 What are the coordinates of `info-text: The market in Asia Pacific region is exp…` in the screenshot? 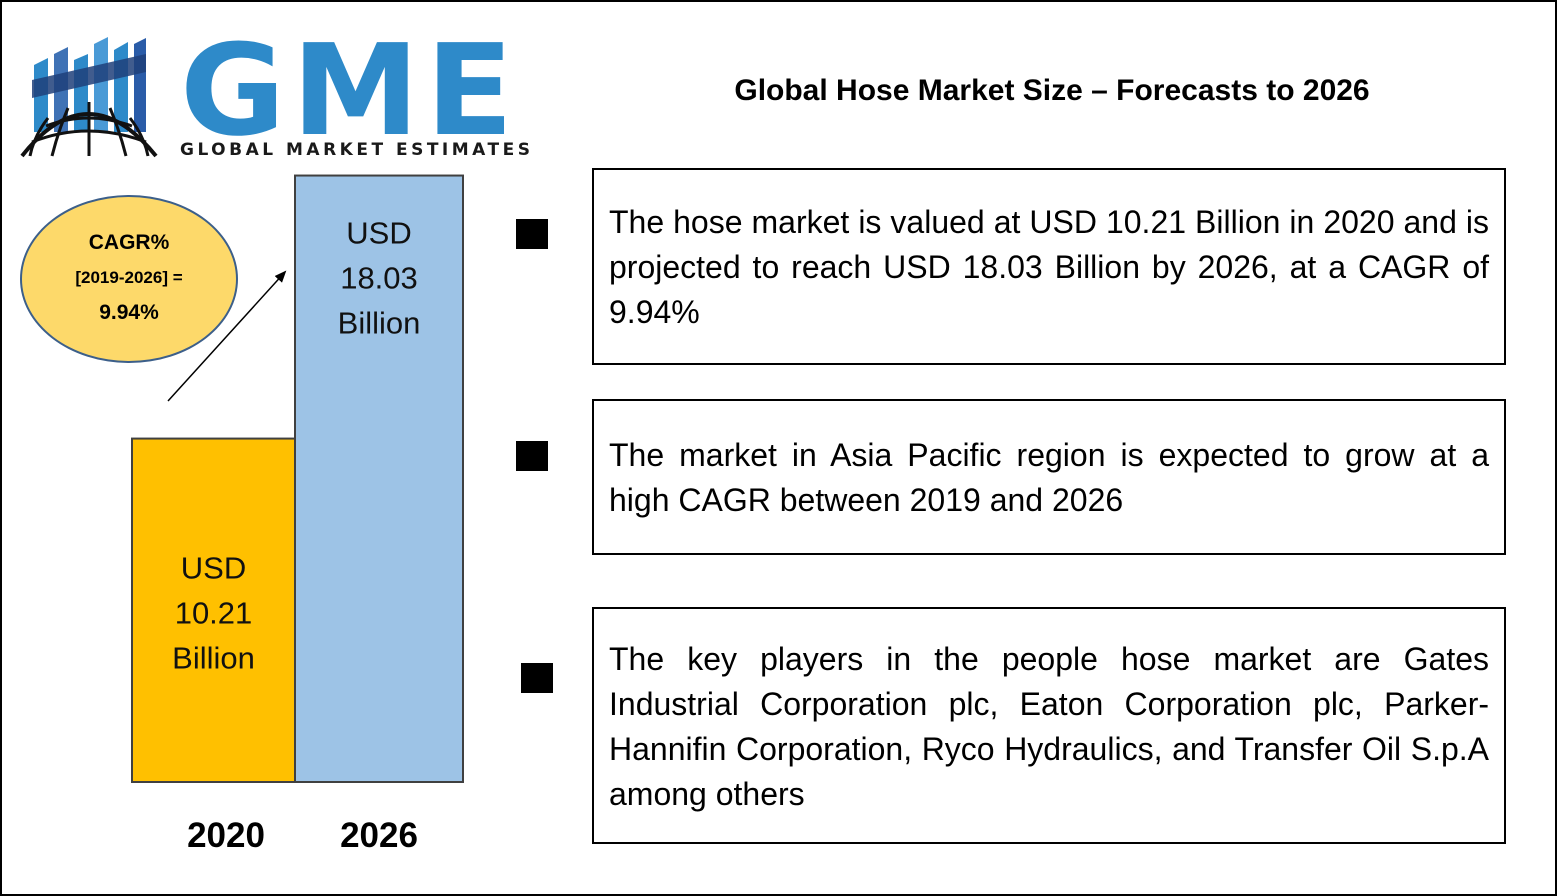 It's located at (1049, 477).